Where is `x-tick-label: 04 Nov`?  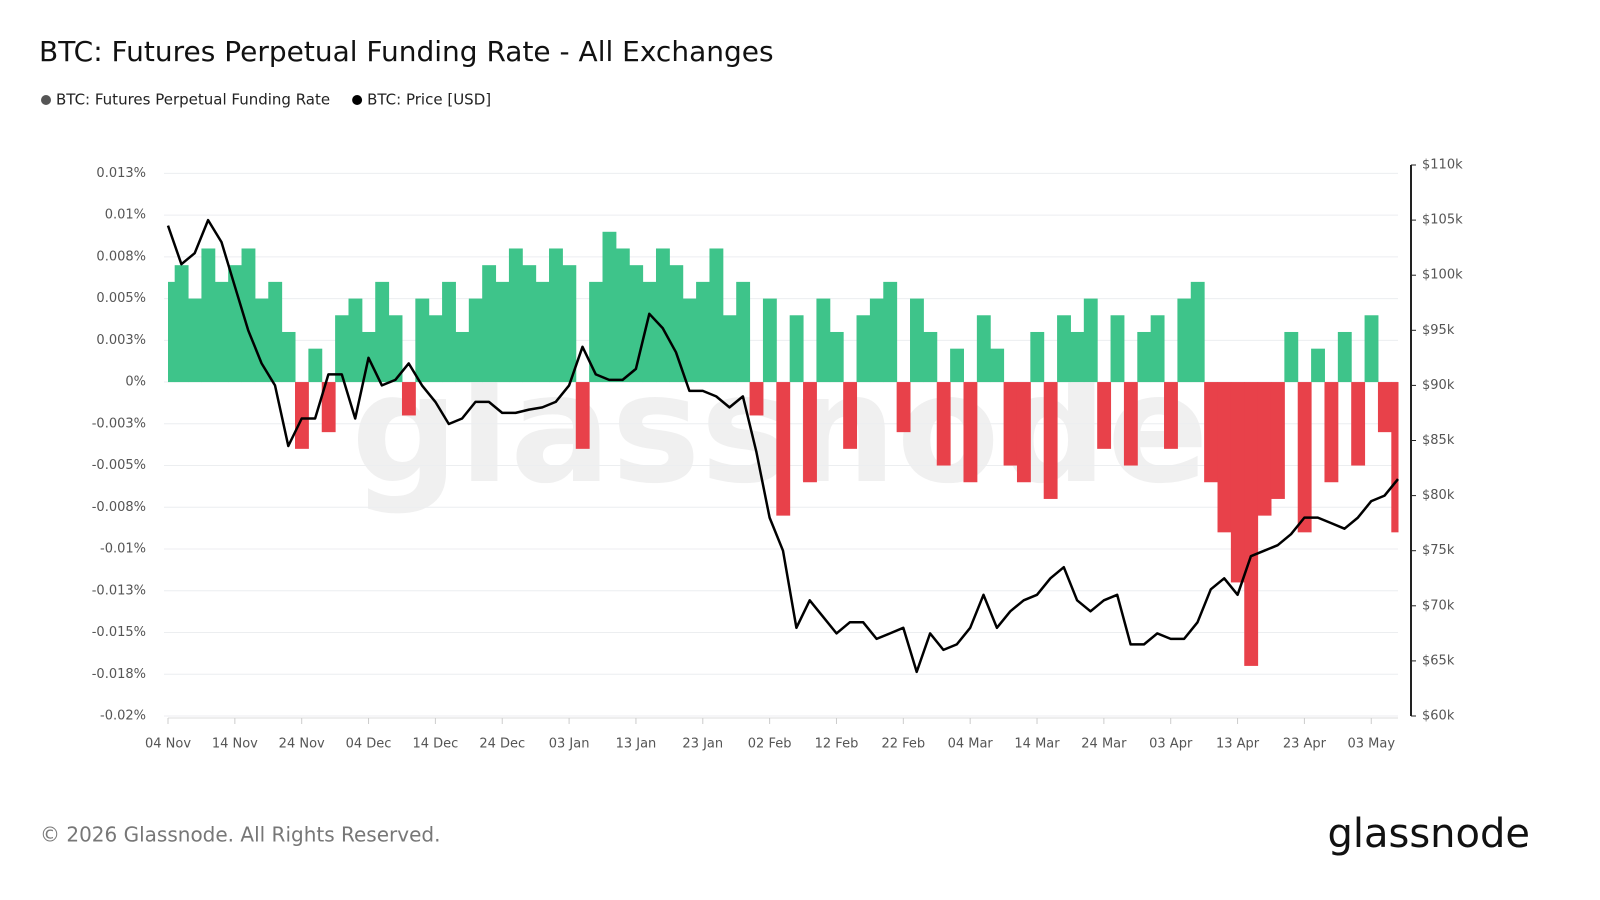 x-tick-label: 04 Nov is located at coordinates (168, 744).